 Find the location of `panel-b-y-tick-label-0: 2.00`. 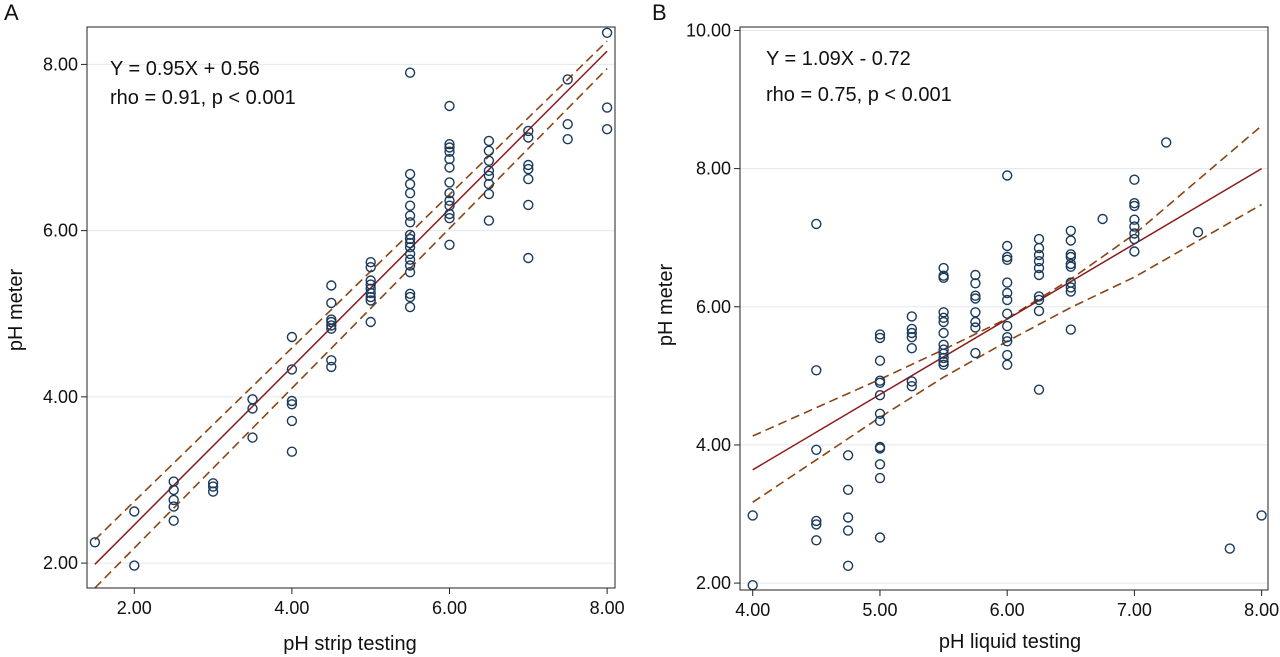

panel-b-y-tick-label-0: 2.00 is located at coordinates (713, 583).